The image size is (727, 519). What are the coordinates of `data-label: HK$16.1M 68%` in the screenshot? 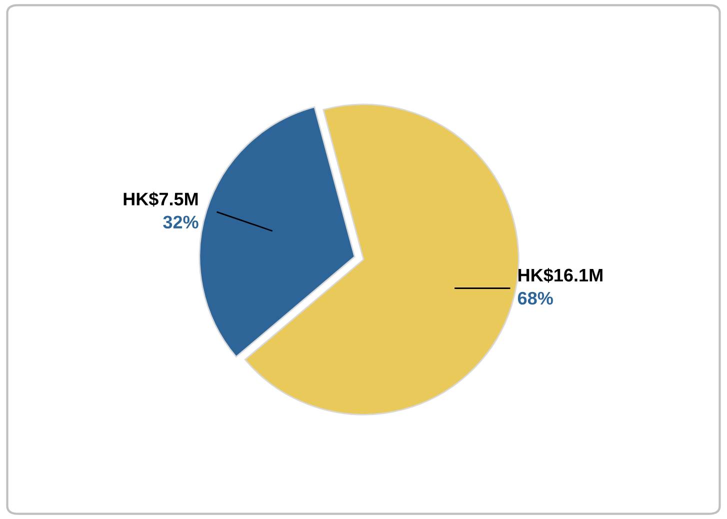 It's located at (560, 286).